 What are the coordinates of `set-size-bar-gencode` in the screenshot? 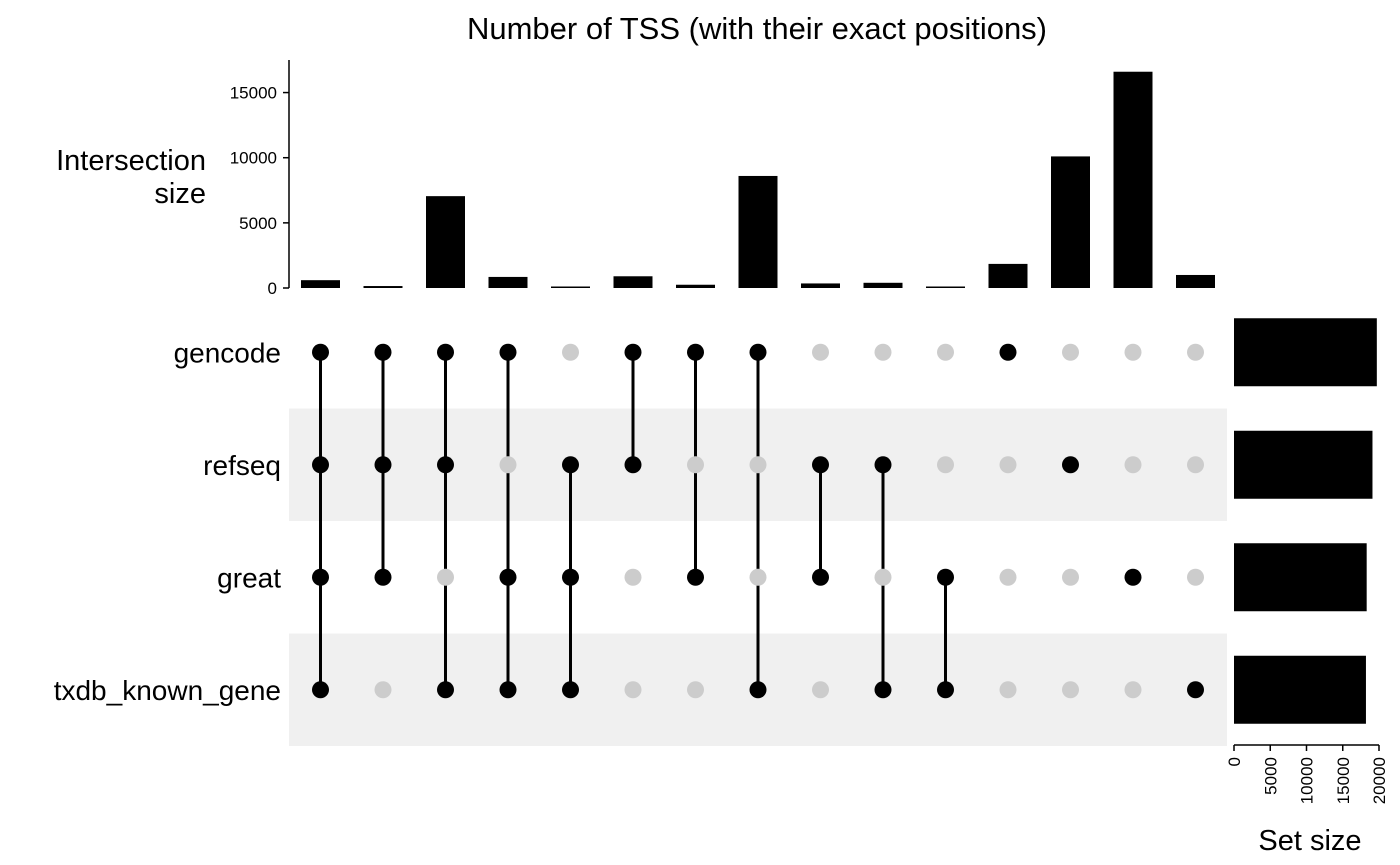 It's located at (1305, 352).